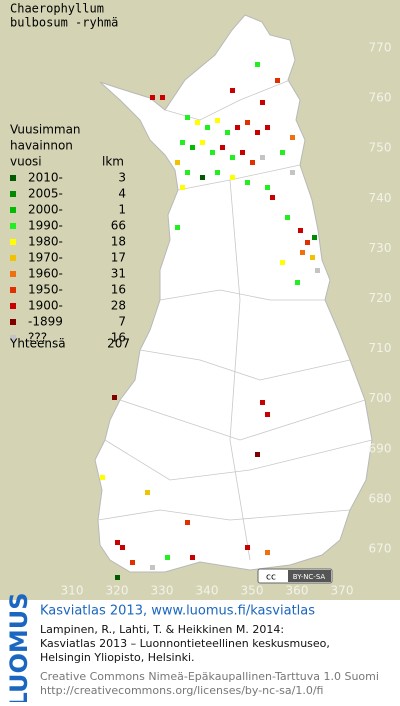  Describe the element at coordinates (45, 274) in the screenshot. I see `legend-label: 1960-` at that location.